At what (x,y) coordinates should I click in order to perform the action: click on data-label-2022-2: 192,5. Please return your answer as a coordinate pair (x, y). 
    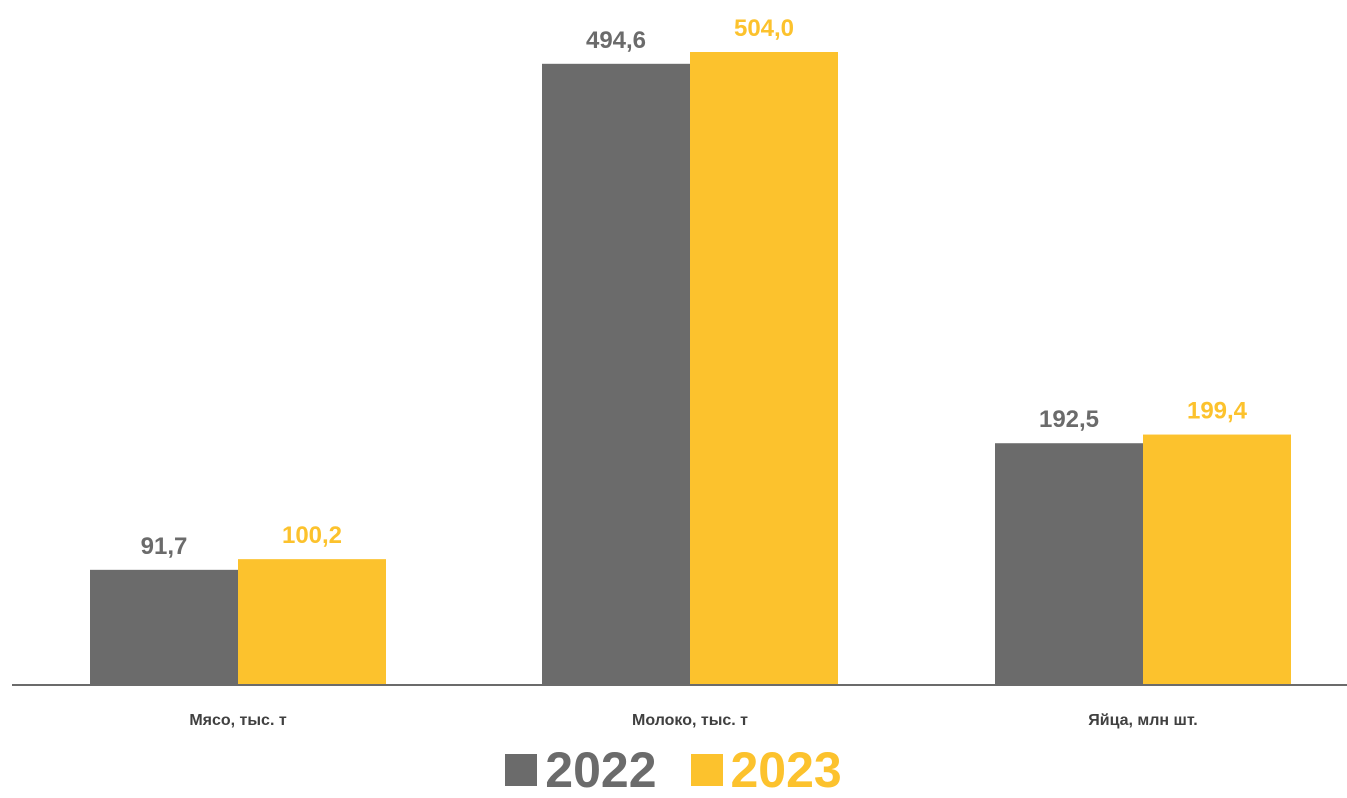
    Looking at the image, I should click on (1069, 419).